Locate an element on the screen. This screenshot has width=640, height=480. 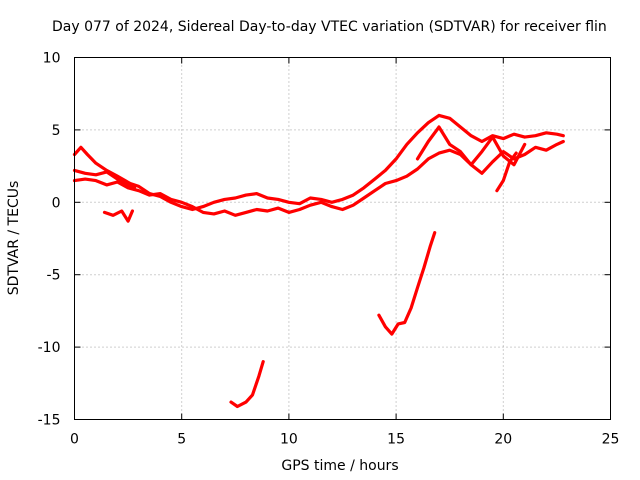
x-tick-label: 15 is located at coordinates (396, 440).